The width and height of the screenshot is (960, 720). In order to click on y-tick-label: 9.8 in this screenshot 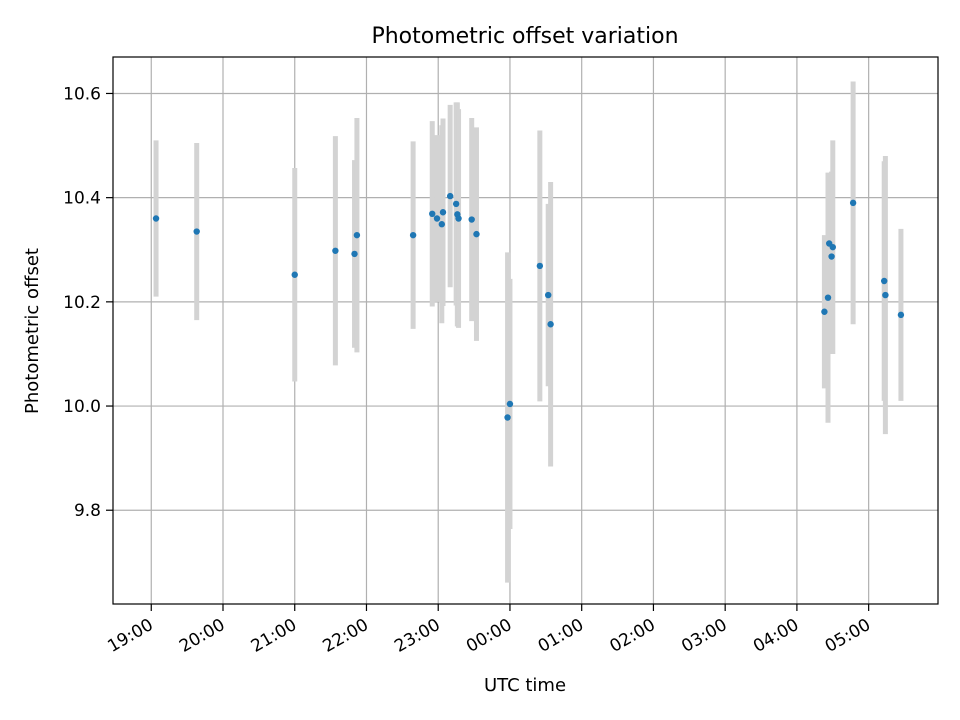, I will do `click(87, 511)`.